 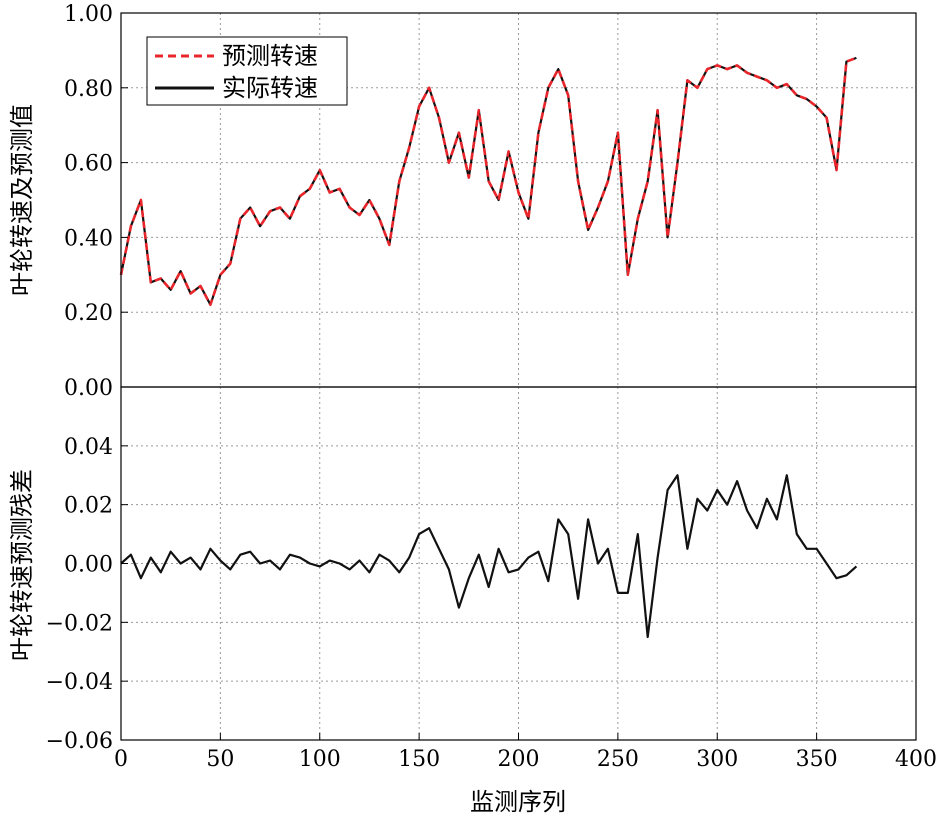 What do you see at coordinates (817, 759) in the screenshot?
I see `x-tick-label: 350` at bounding box center [817, 759].